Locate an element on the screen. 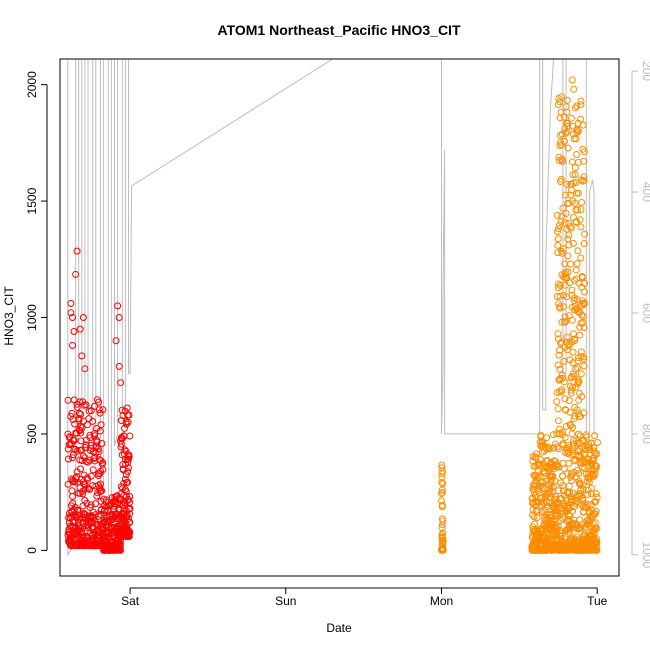  y-tick-label: 0 is located at coordinates (32, 550).